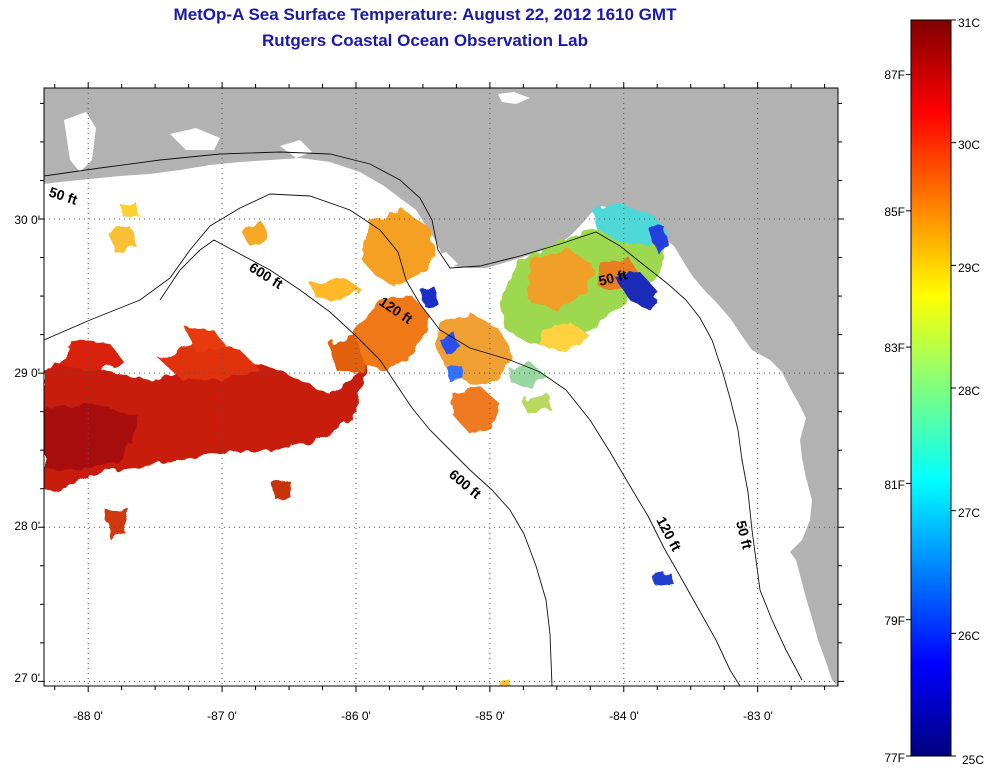  I want to click on celsius-label: 29C, so click(969, 268).